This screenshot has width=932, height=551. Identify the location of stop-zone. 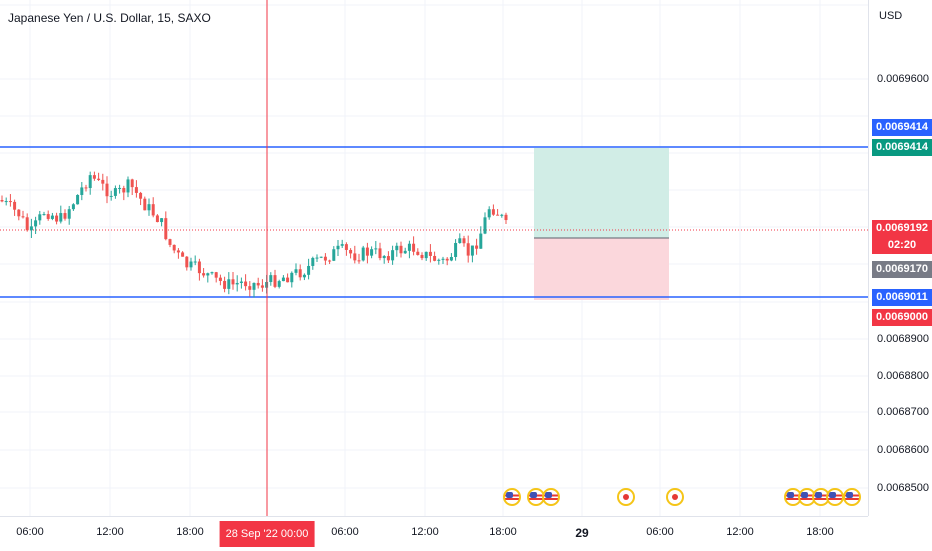
(601, 269).